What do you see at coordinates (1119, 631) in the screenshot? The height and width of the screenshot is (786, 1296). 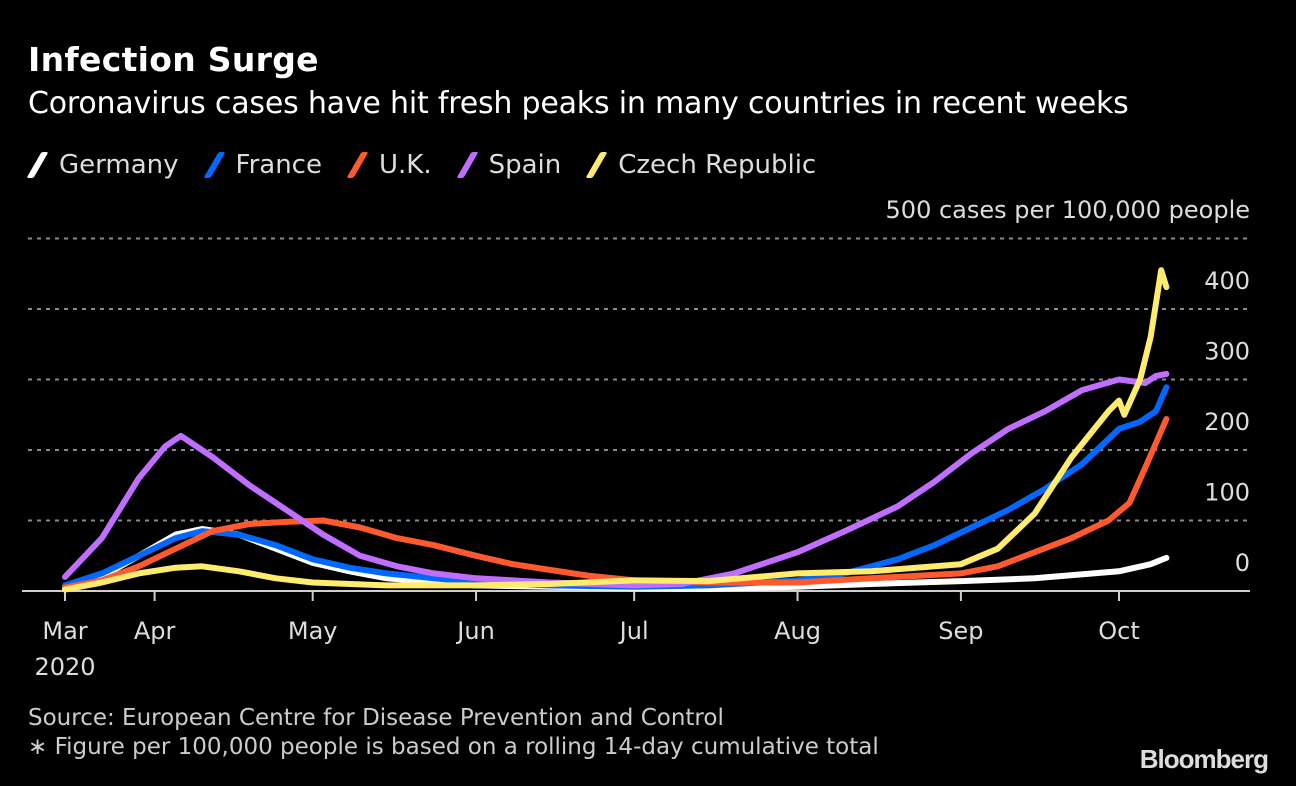 I see `x-tick-label: Oct` at bounding box center [1119, 631].